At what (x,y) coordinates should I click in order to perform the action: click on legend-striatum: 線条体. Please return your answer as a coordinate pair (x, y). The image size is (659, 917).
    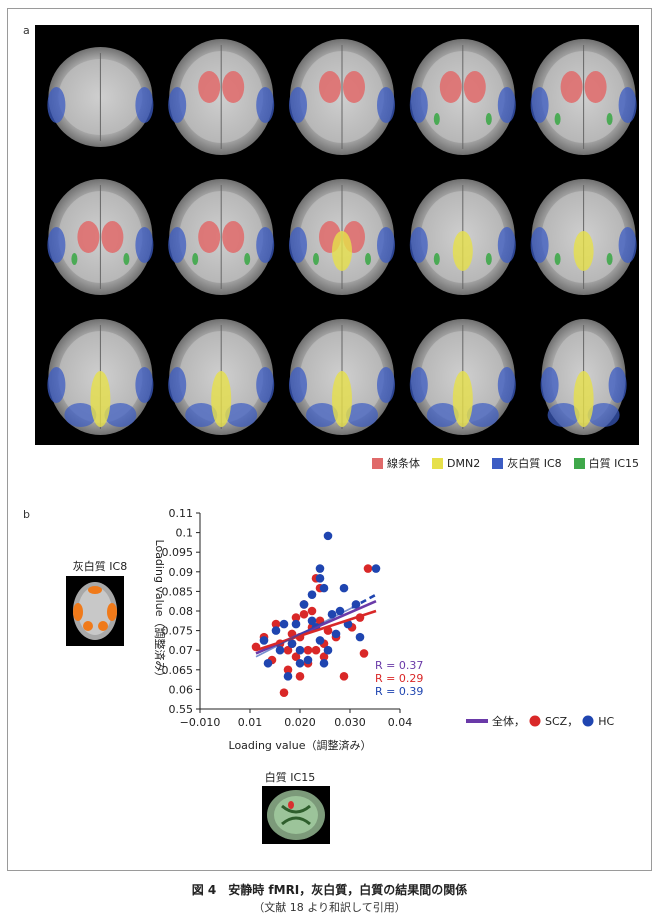
    Looking at the image, I should click on (403, 463).